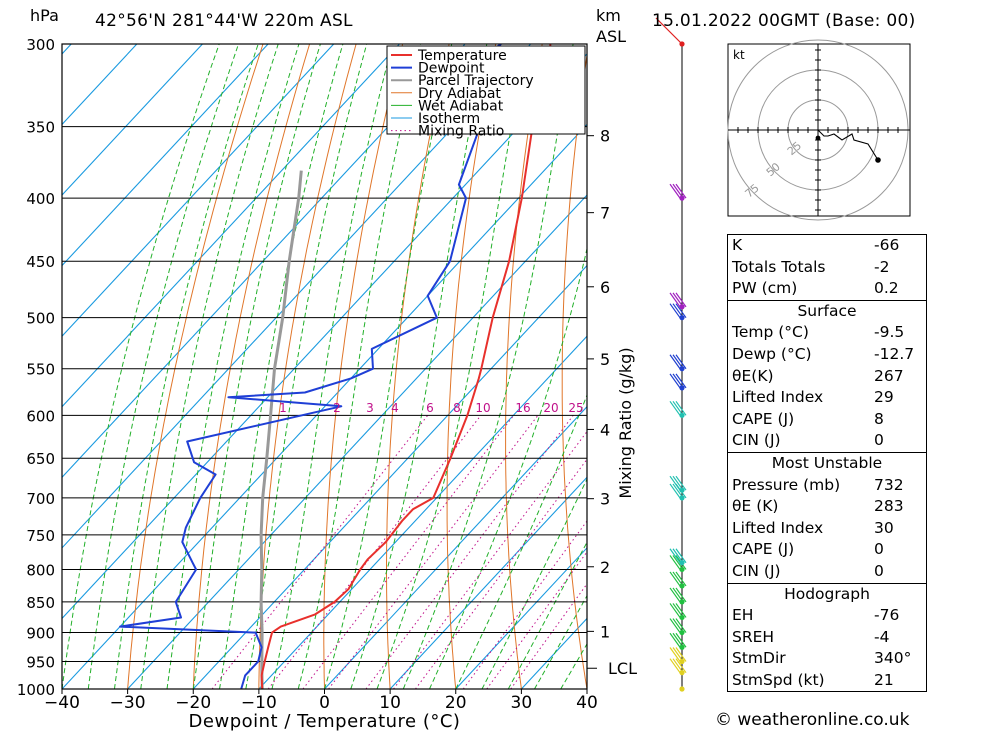 The width and height of the screenshot is (1000, 733). What do you see at coordinates (827, 550) in the screenshot?
I see `index-row: CAPE (J) 0` at bounding box center [827, 550].